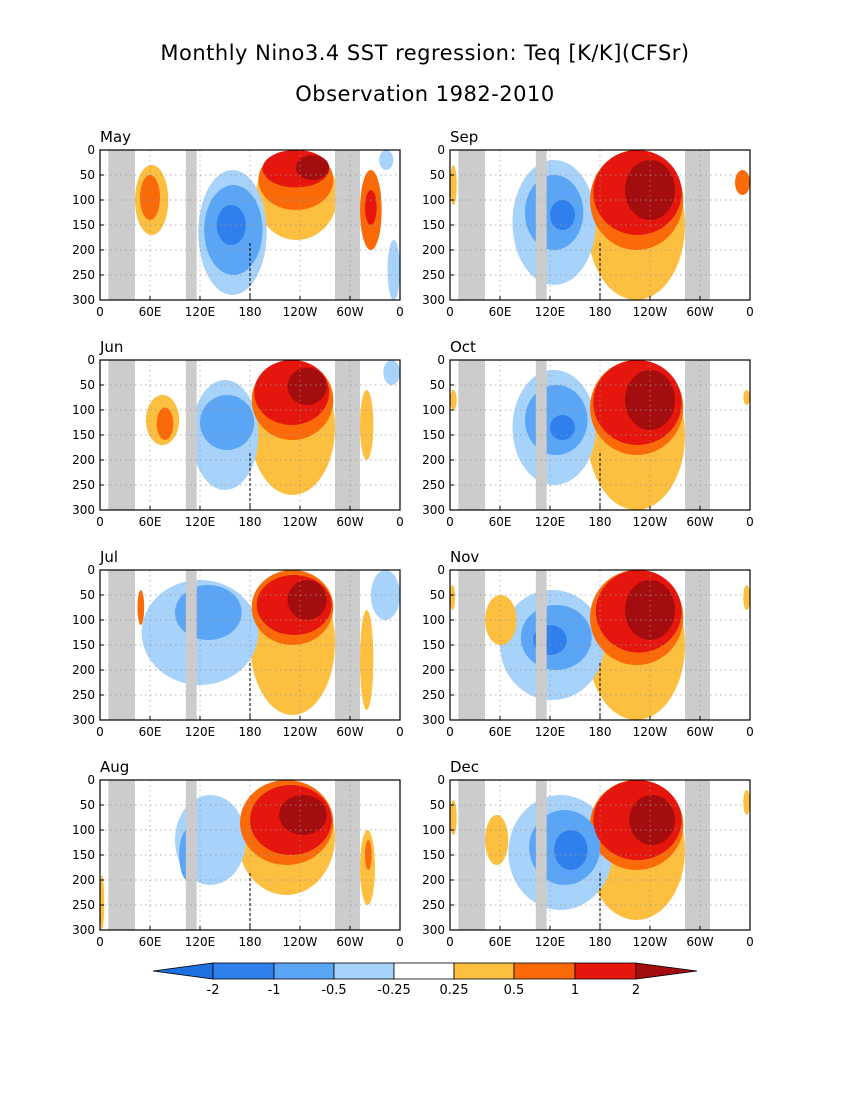  What do you see at coordinates (425, 94) in the screenshot?
I see `figure-subtitle: Observation 1982-2010` at bounding box center [425, 94].